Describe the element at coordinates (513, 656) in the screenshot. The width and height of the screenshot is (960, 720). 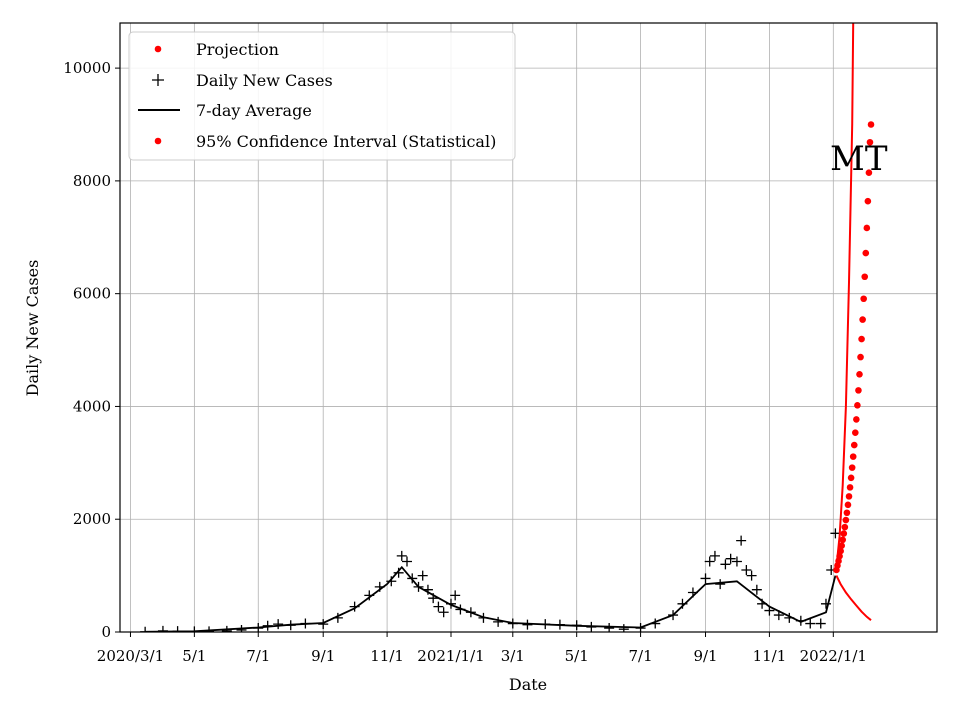
I see `x-tick-label: 3/1` at that location.